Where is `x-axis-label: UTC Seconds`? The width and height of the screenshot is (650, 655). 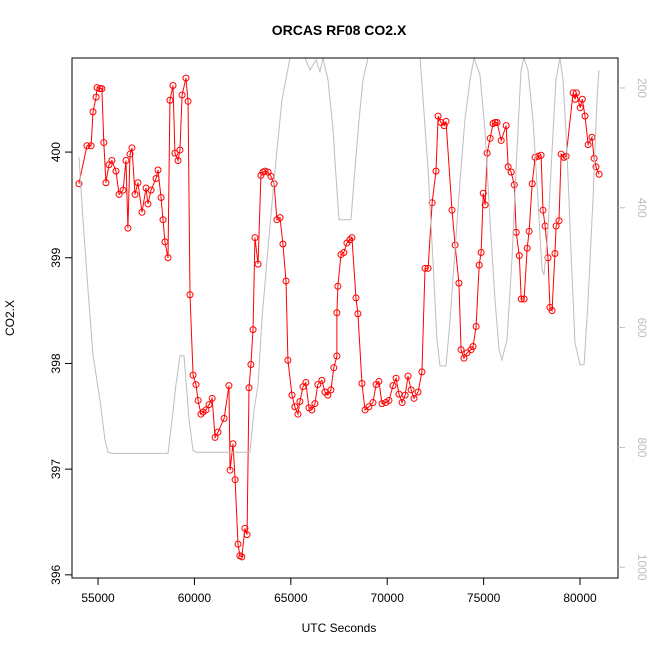 x-axis-label: UTC Seconds is located at coordinates (339, 628).